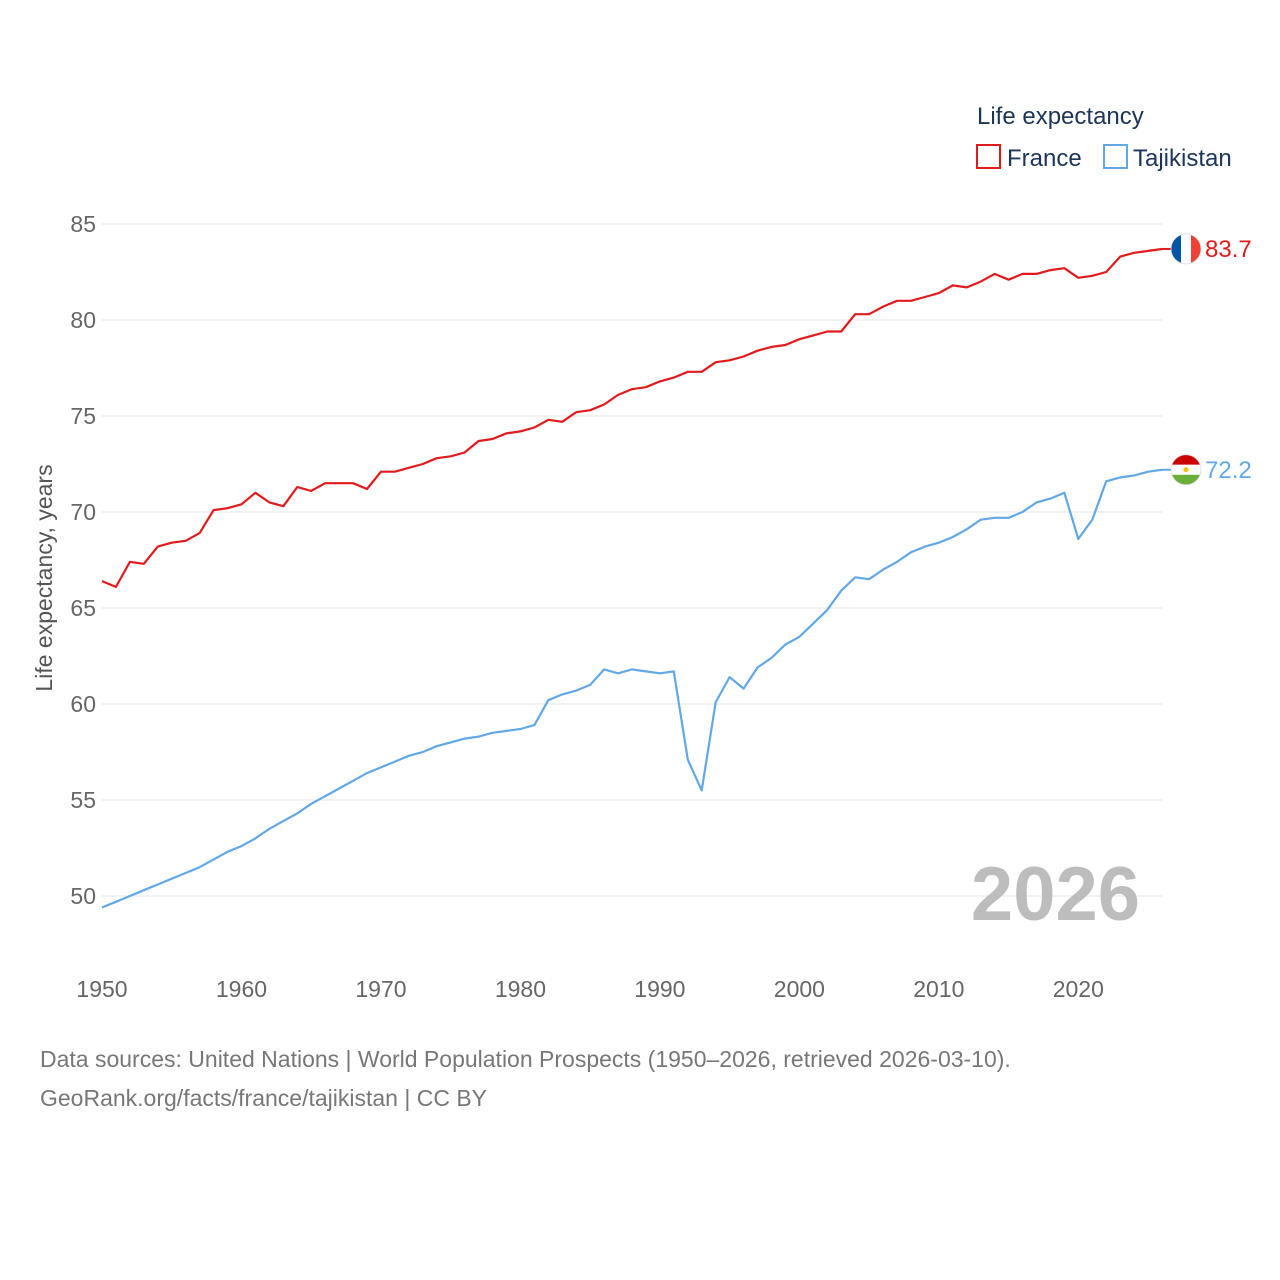 The width and height of the screenshot is (1280, 1280). What do you see at coordinates (1207, 359) in the screenshot?
I see `series-end-labels: 83.7 72.2` at bounding box center [1207, 359].